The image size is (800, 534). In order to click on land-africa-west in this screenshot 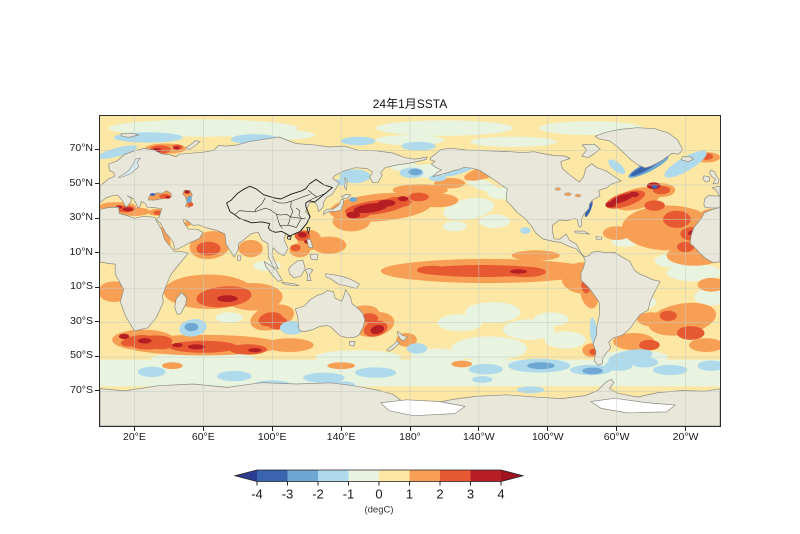, I will do `click(704, 234)`.